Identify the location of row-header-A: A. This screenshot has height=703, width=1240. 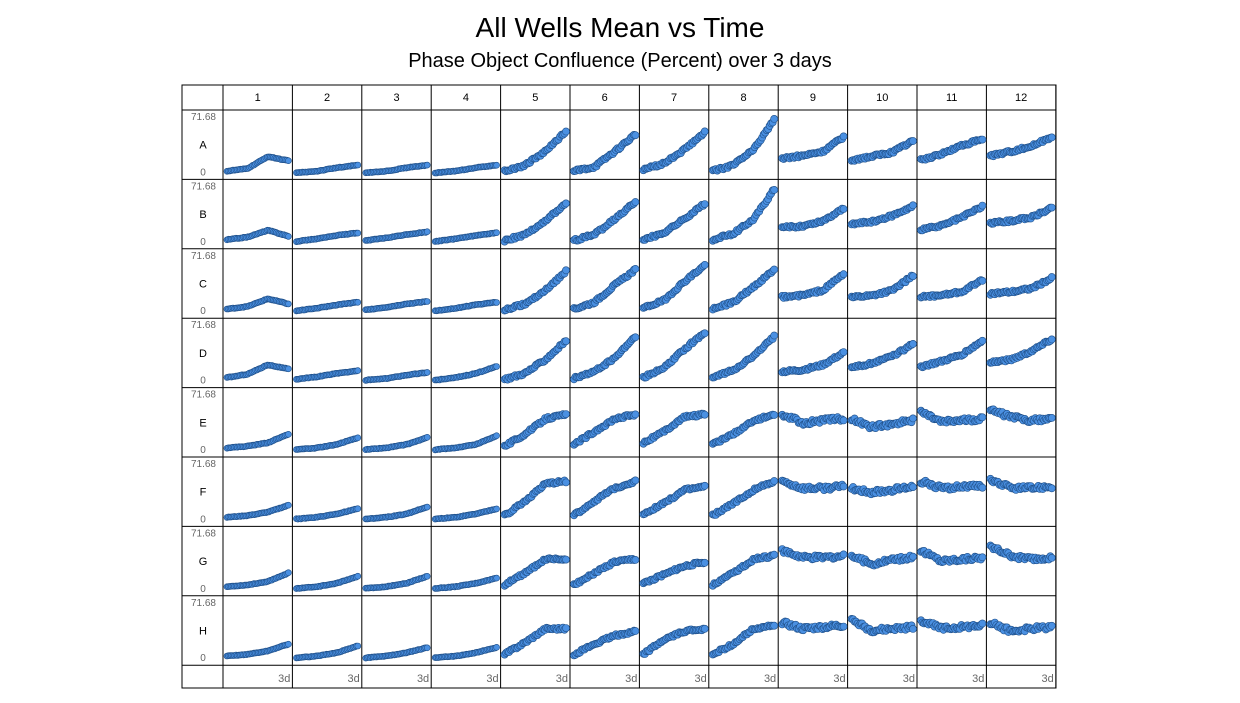
(203, 146).